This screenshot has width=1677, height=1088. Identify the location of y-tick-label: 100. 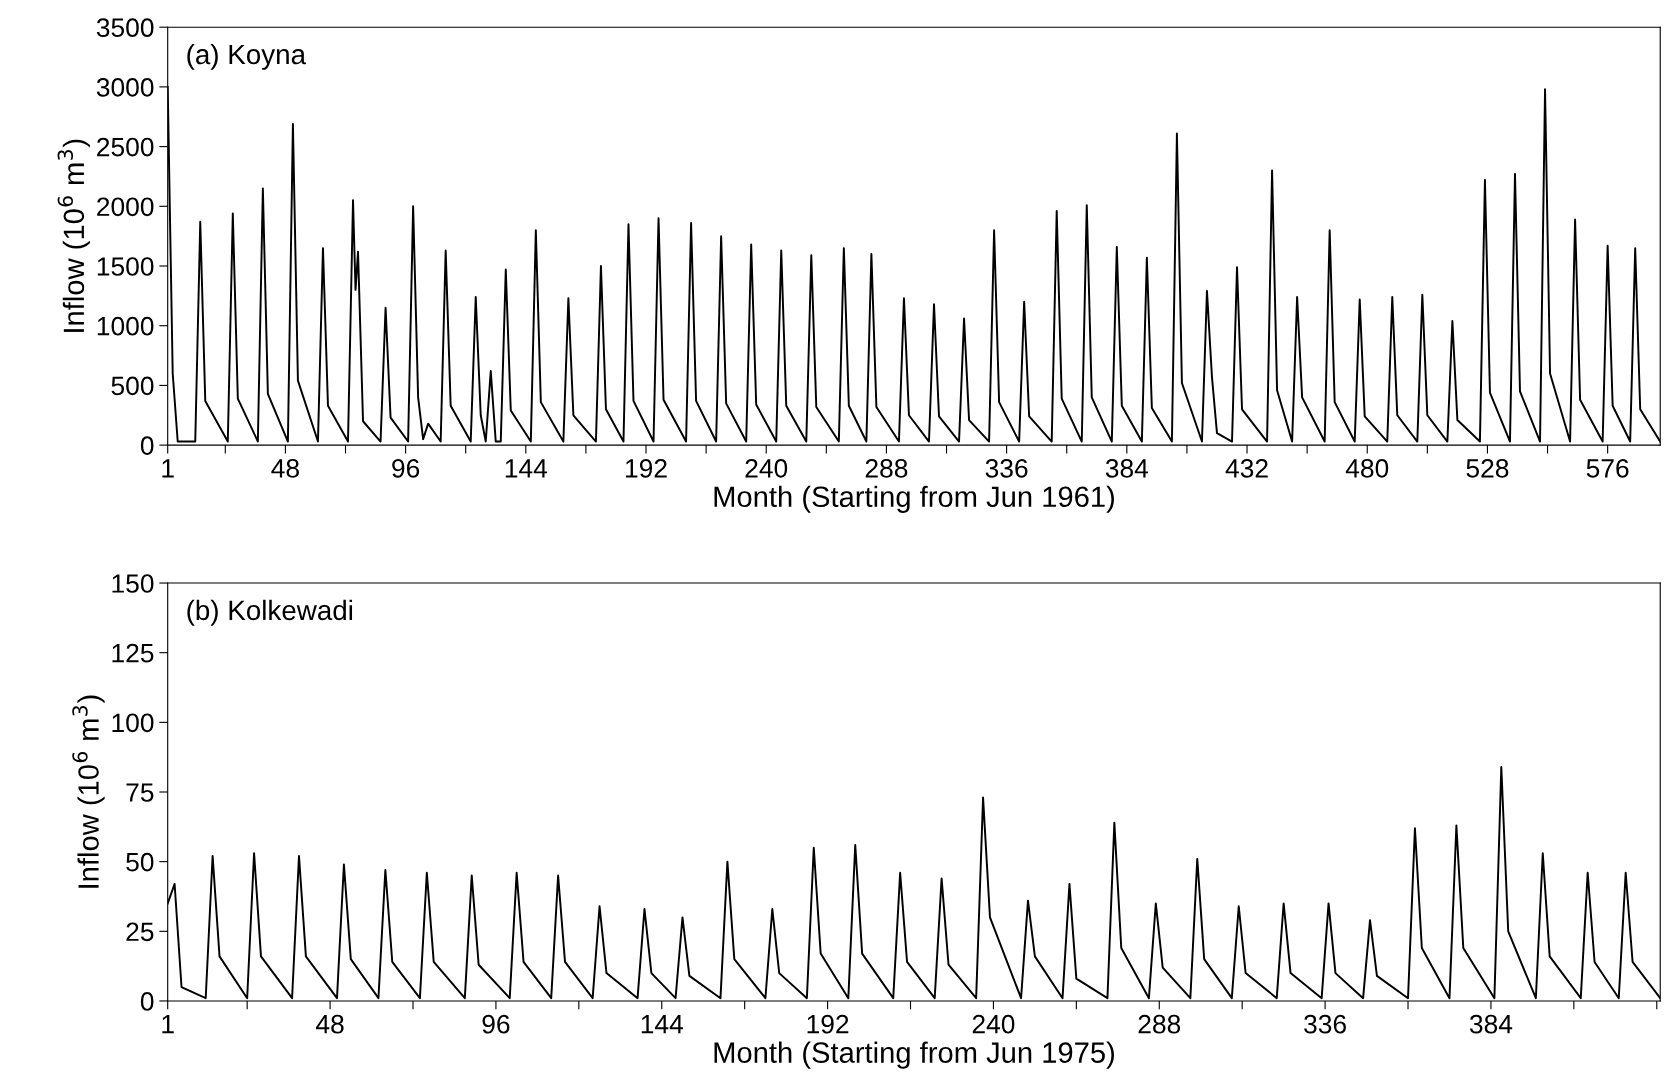
(133, 723).